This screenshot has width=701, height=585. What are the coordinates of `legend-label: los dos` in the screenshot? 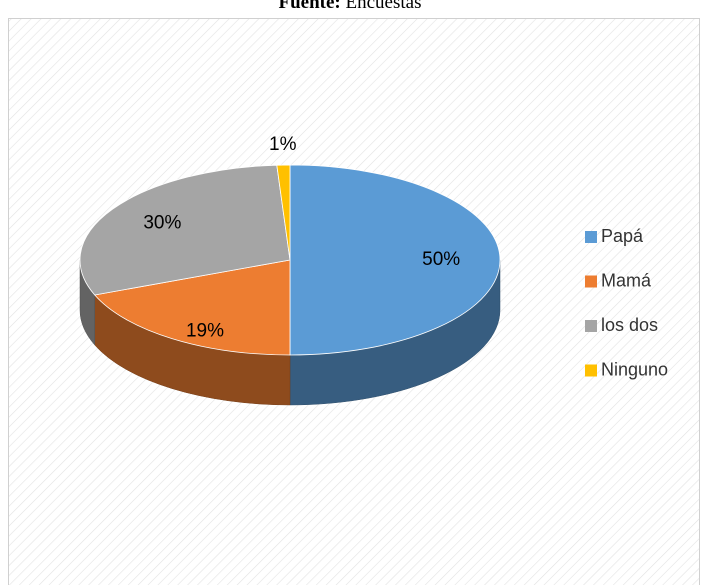 It's located at (629, 325).